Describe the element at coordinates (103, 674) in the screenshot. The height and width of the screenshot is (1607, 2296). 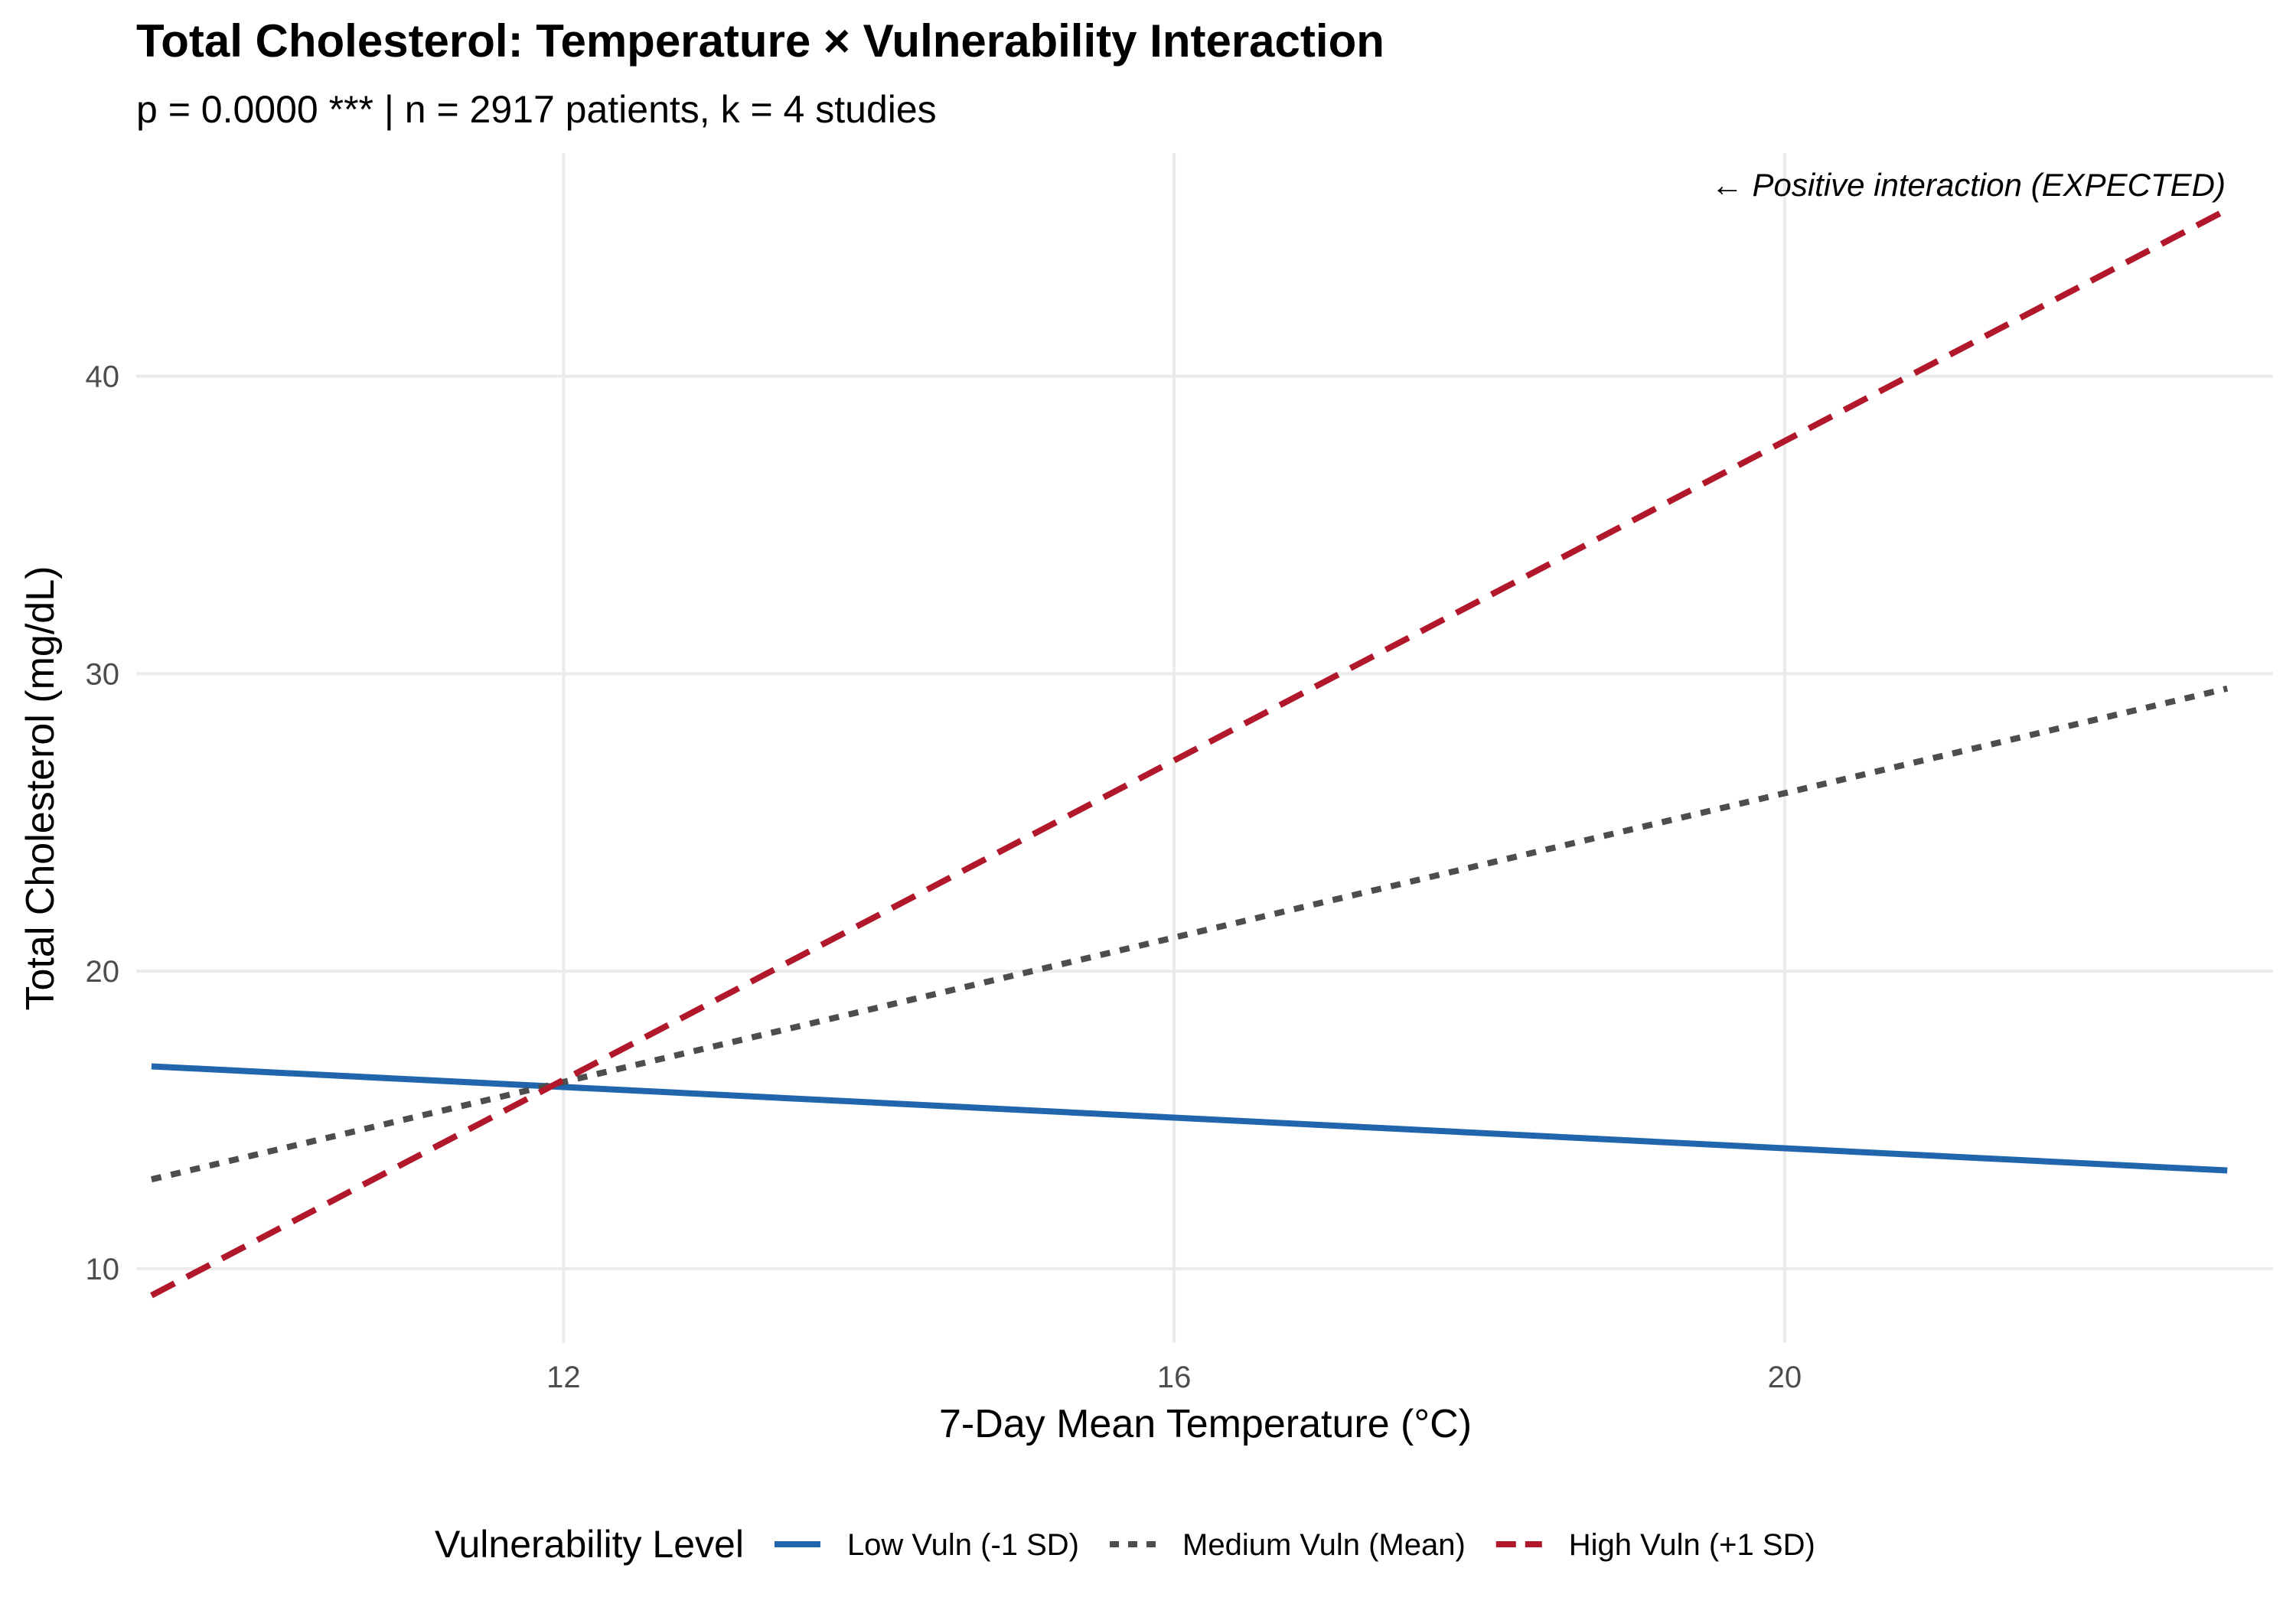
I see `y-tick-label: 30` at that location.